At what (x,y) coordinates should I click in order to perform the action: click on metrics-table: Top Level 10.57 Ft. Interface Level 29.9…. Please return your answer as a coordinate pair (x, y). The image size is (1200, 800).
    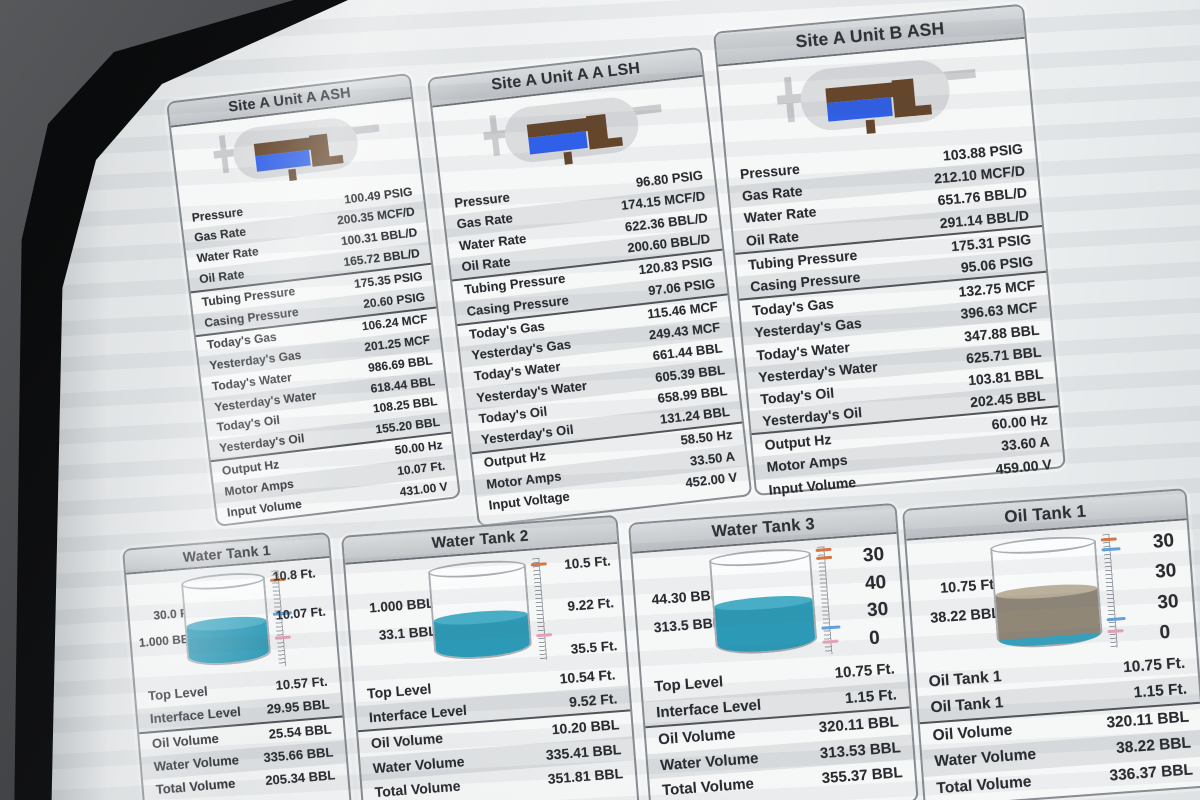
    Looking at the image, I should click on (241, 735).